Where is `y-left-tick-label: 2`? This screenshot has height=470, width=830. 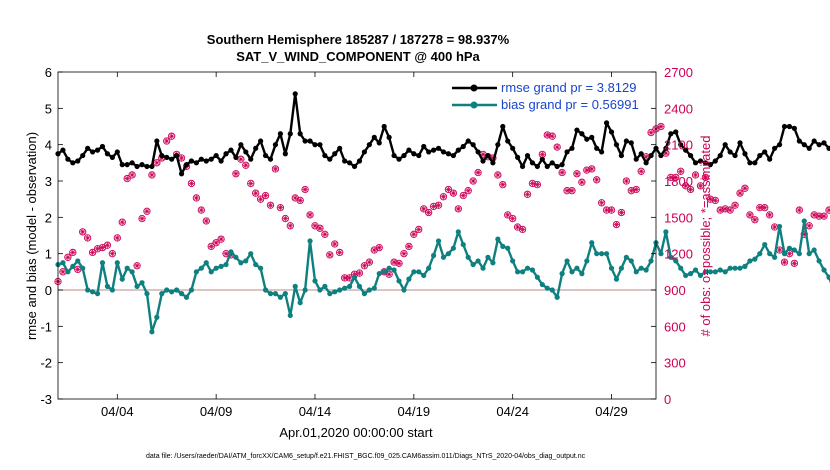
y-left-tick-label: 2 is located at coordinates (48, 217).